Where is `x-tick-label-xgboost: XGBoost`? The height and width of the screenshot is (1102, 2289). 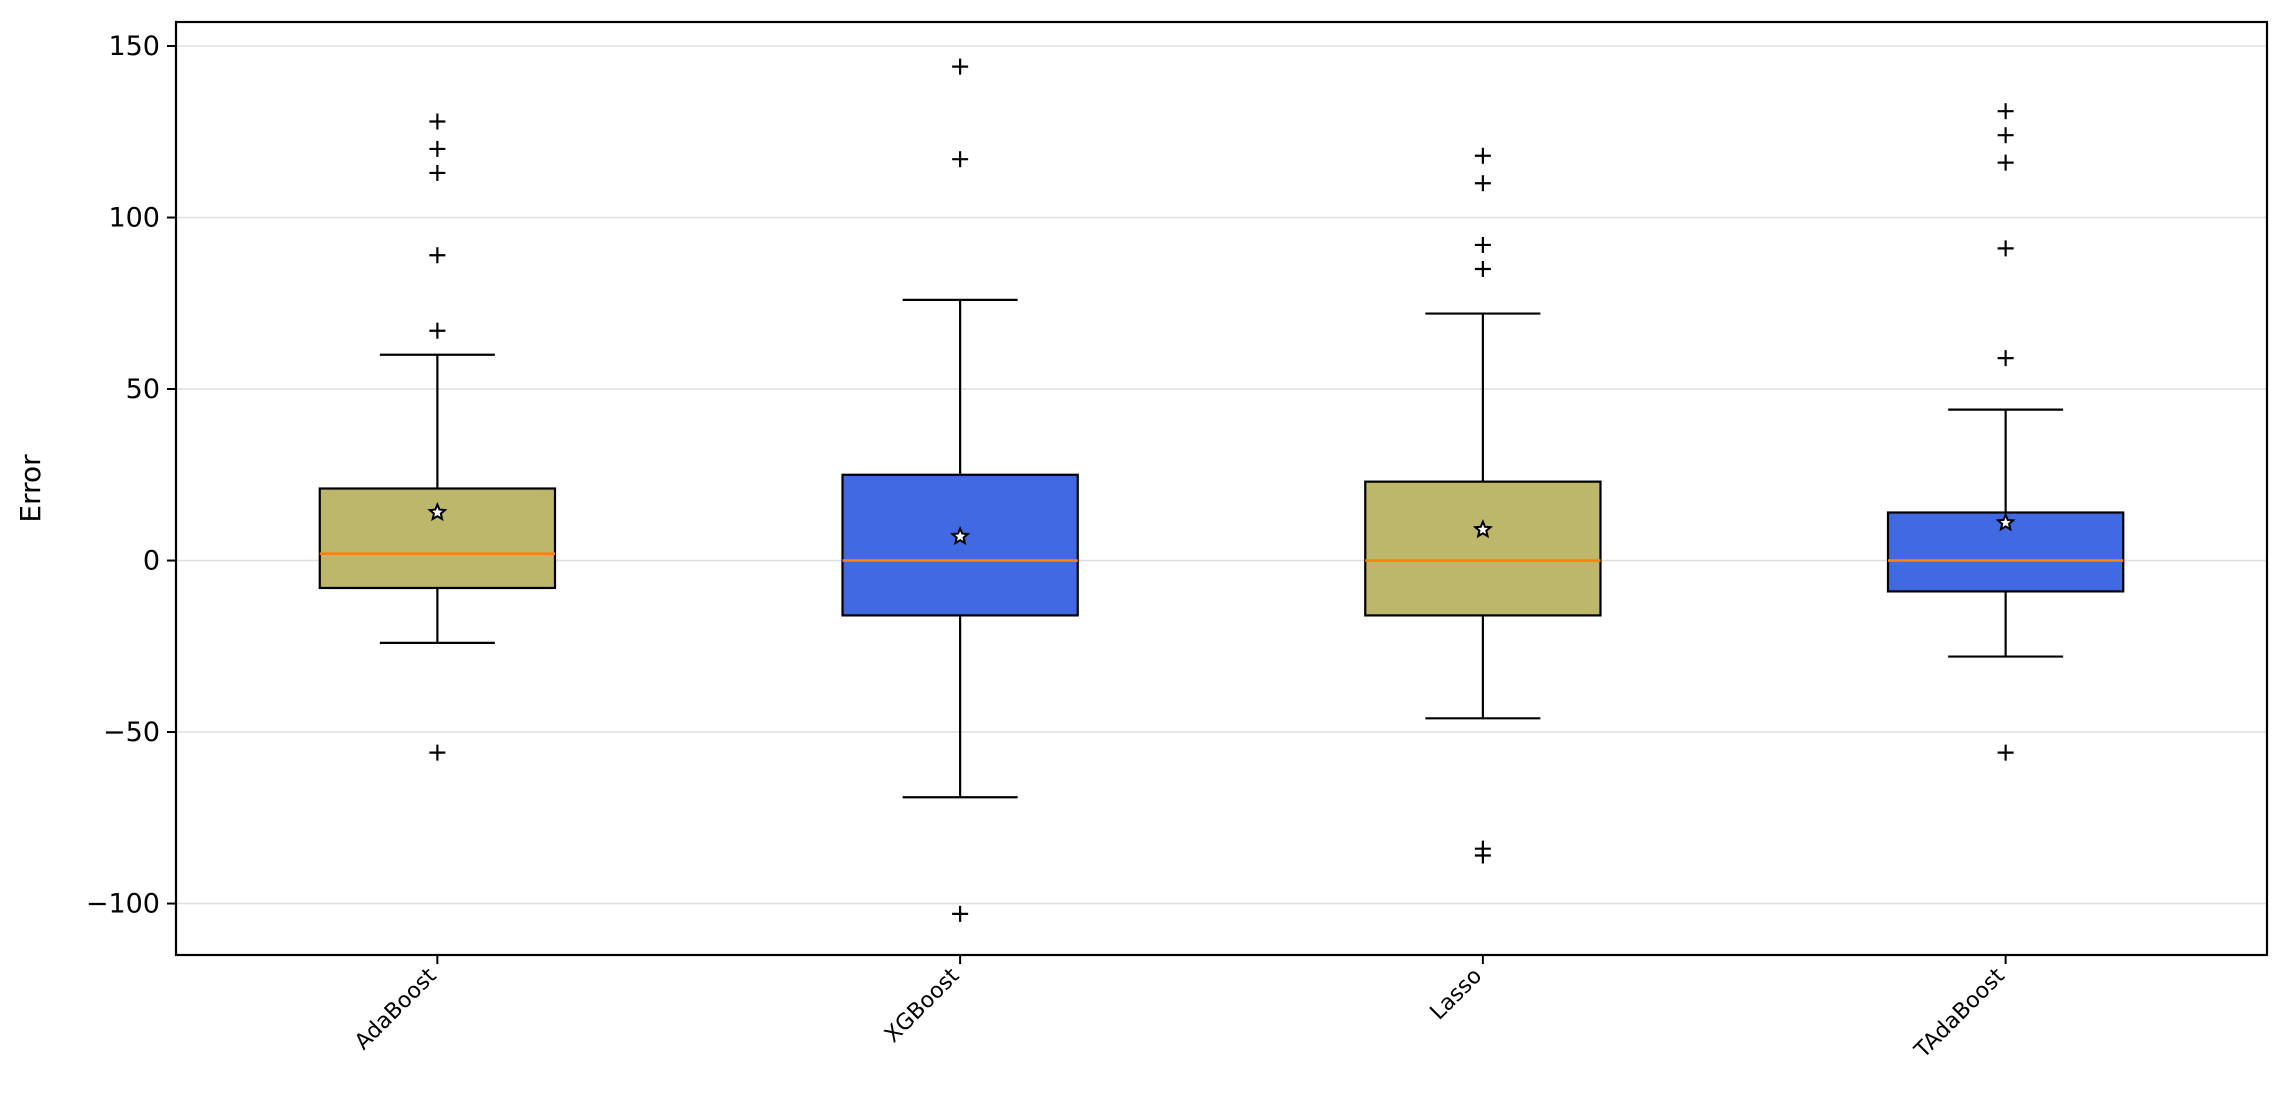
x-tick-label-xgboost: XGBoost is located at coordinates (922, 1005).